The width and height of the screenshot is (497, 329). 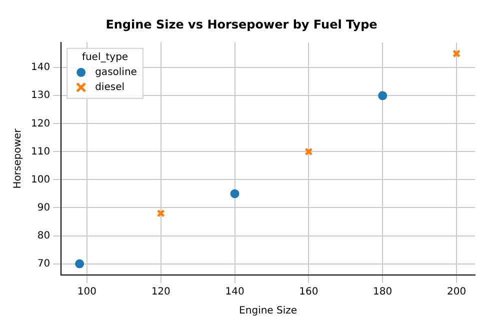 I want to click on y-tick-label: 120, so click(x=40, y=124).